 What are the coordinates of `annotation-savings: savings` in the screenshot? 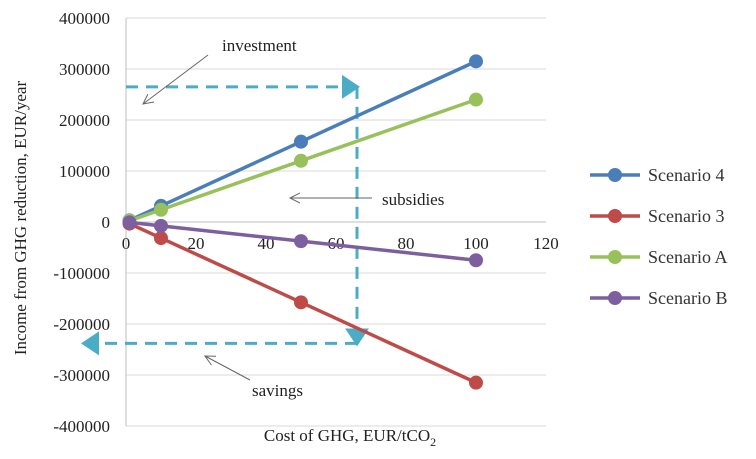 It's located at (277, 390).